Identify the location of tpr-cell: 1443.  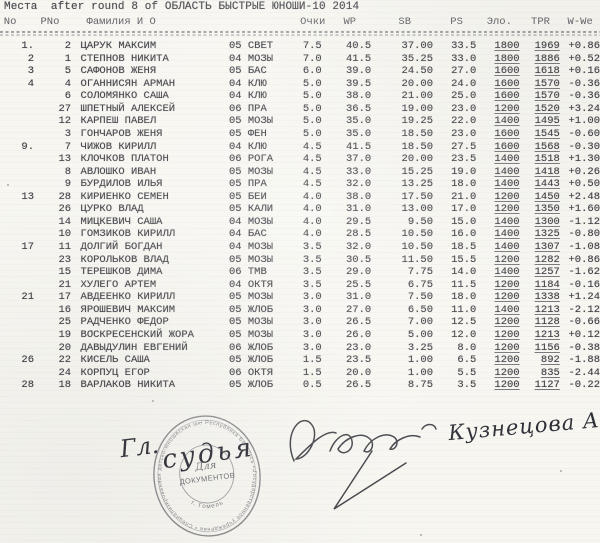
(547, 184).